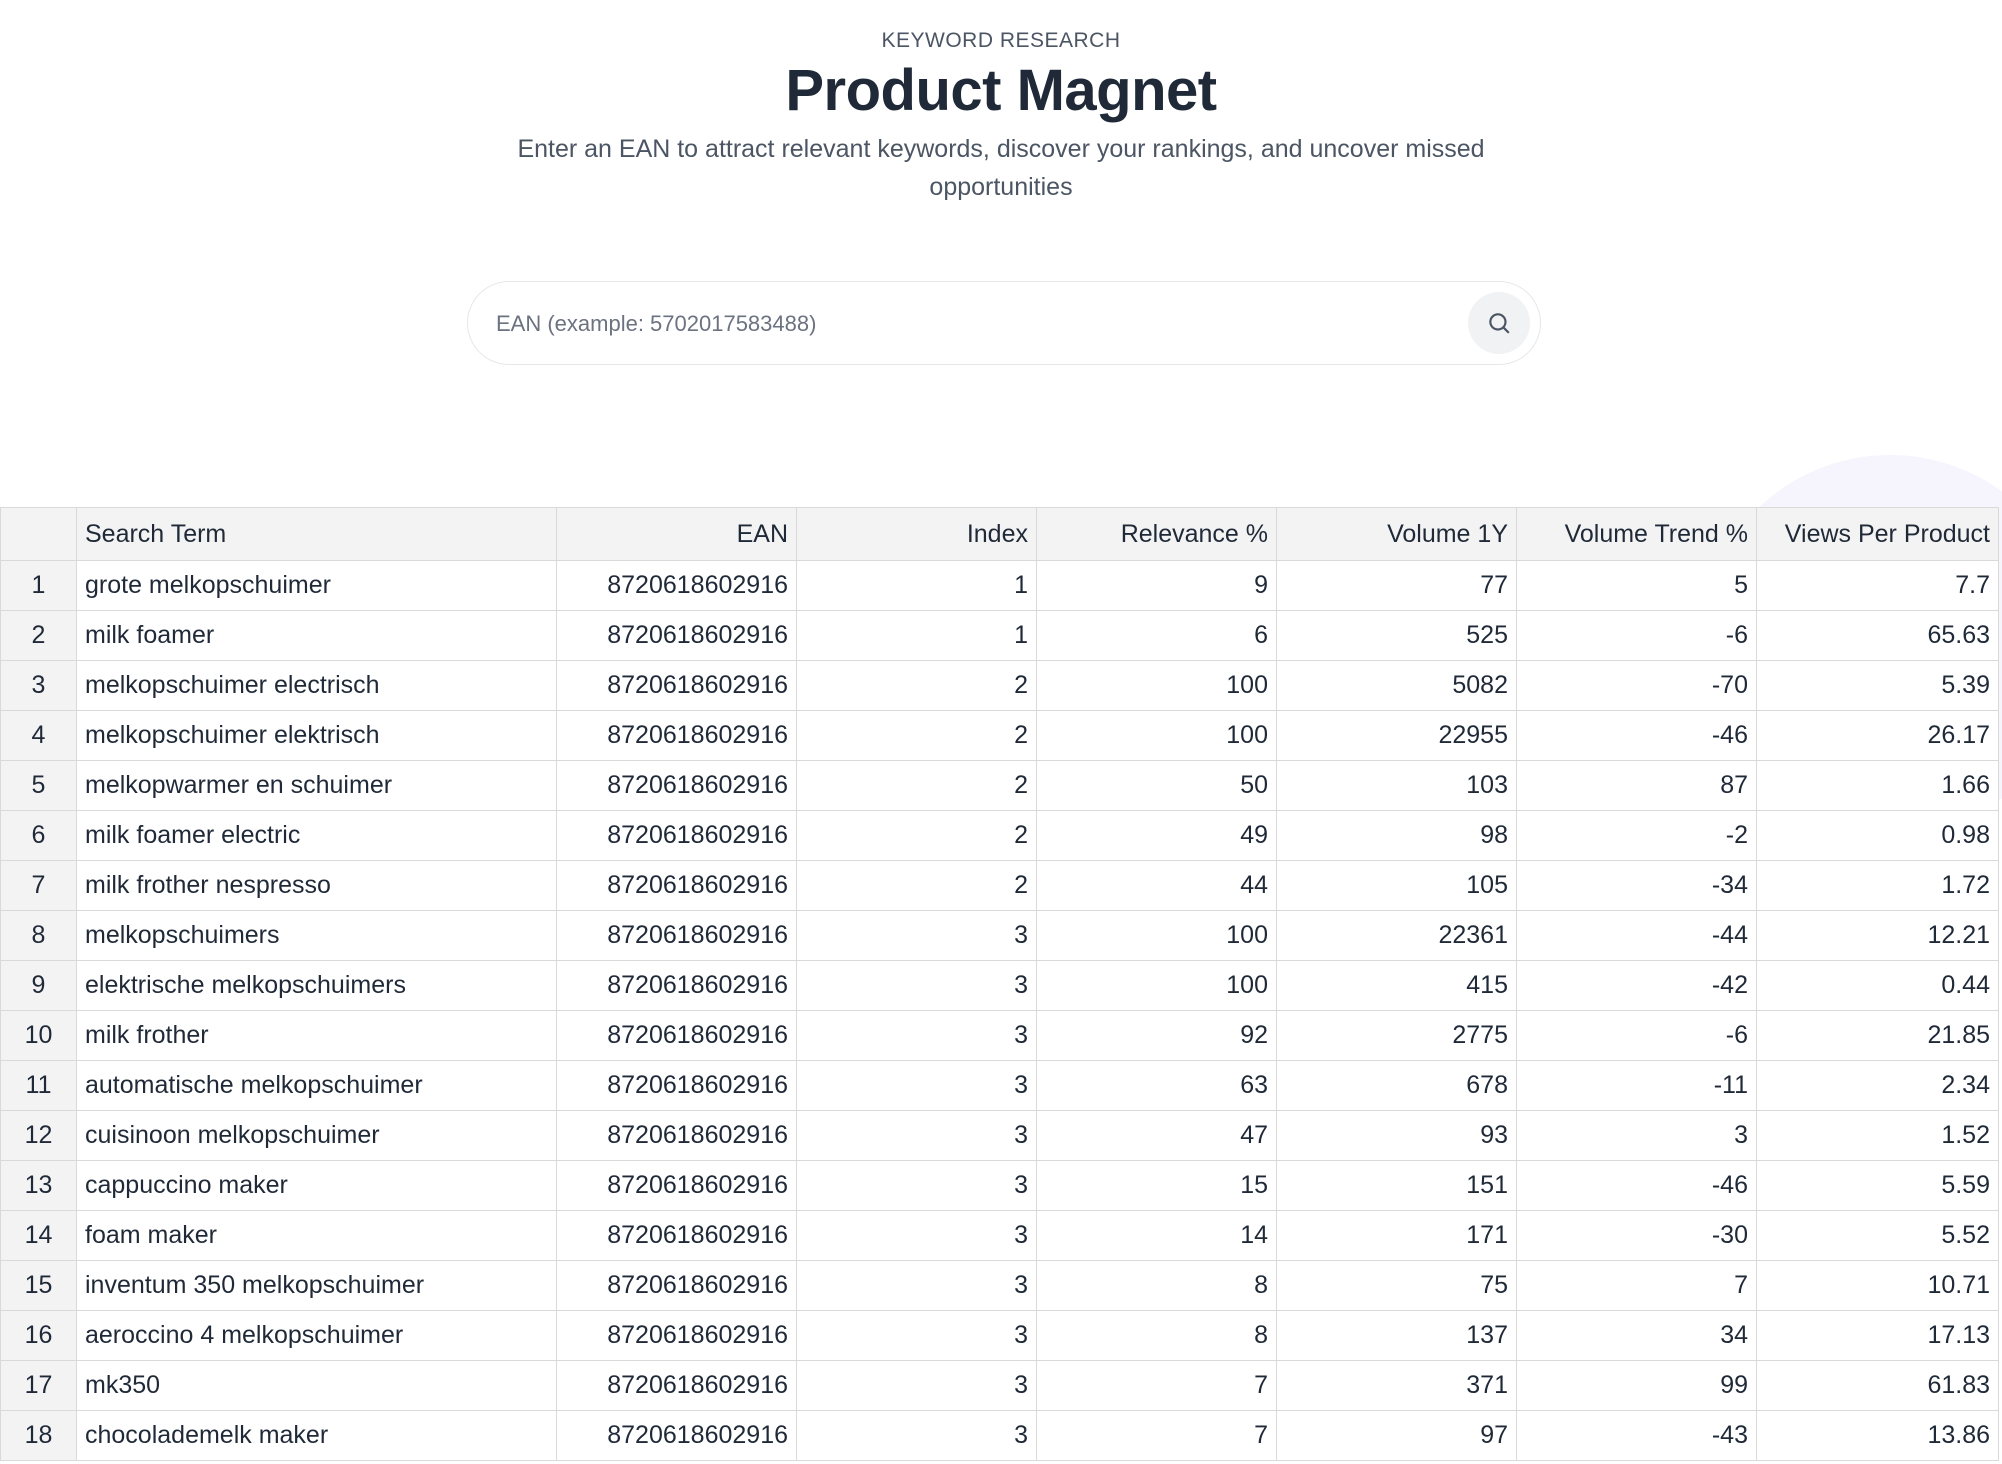 The height and width of the screenshot is (1464, 2002). Describe the element at coordinates (316, 585) in the screenshot. I see `cell-search-term: grote melkopschuimer` at that location.